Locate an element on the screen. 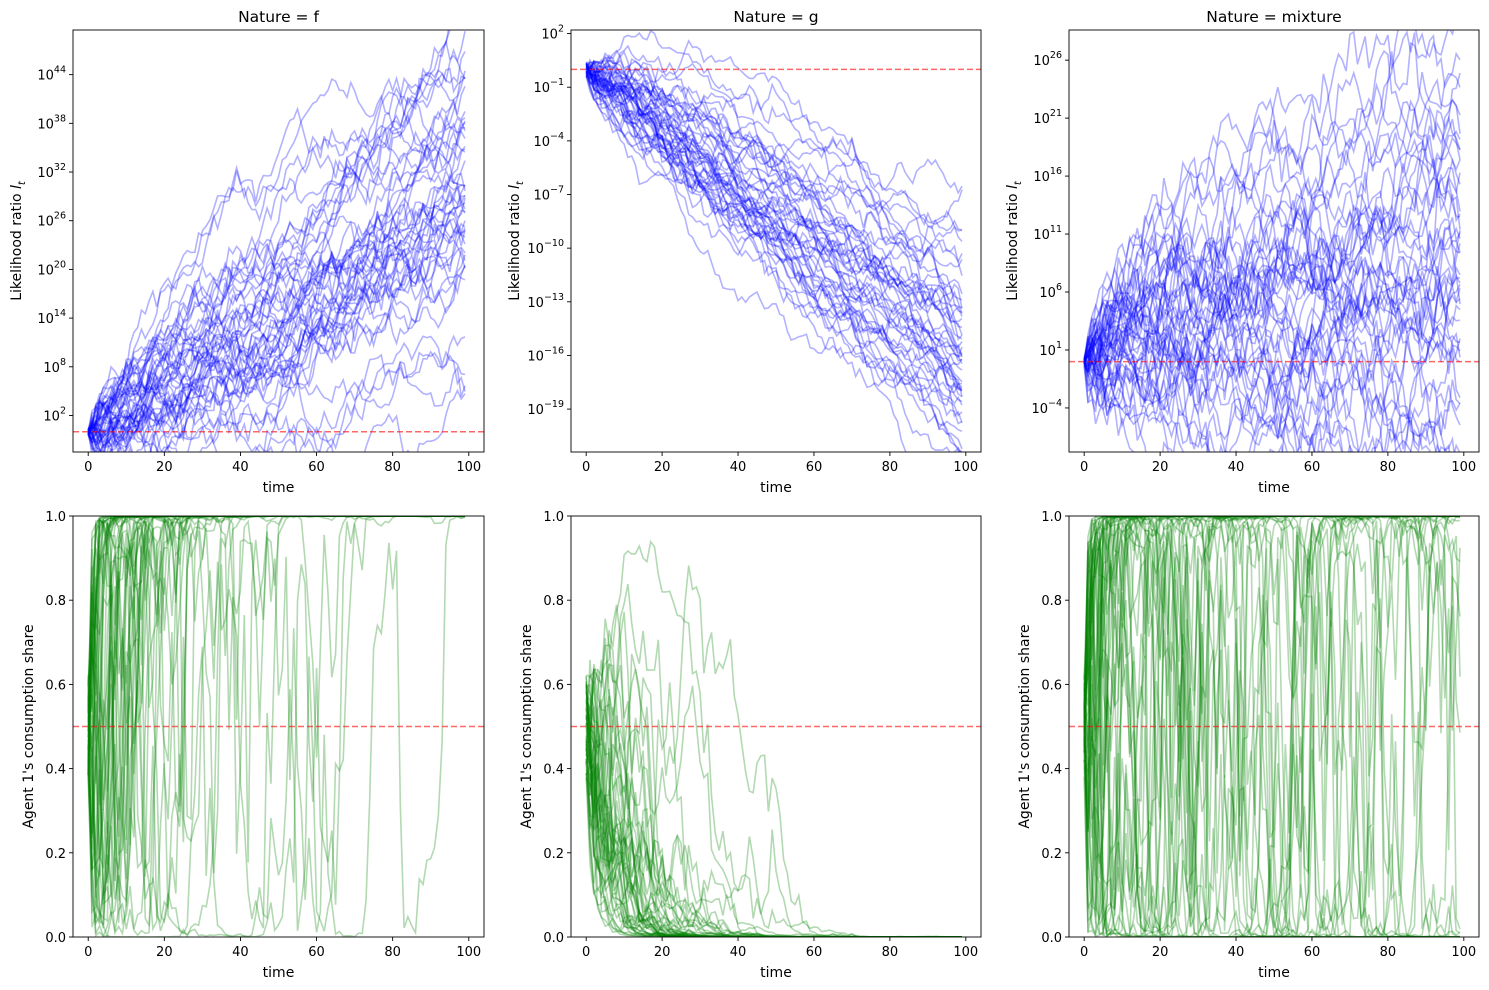 The height and width of the screenshot is (990, 1489). y-tick-label: 10²⁶ is located at coordinates (1047, 59).